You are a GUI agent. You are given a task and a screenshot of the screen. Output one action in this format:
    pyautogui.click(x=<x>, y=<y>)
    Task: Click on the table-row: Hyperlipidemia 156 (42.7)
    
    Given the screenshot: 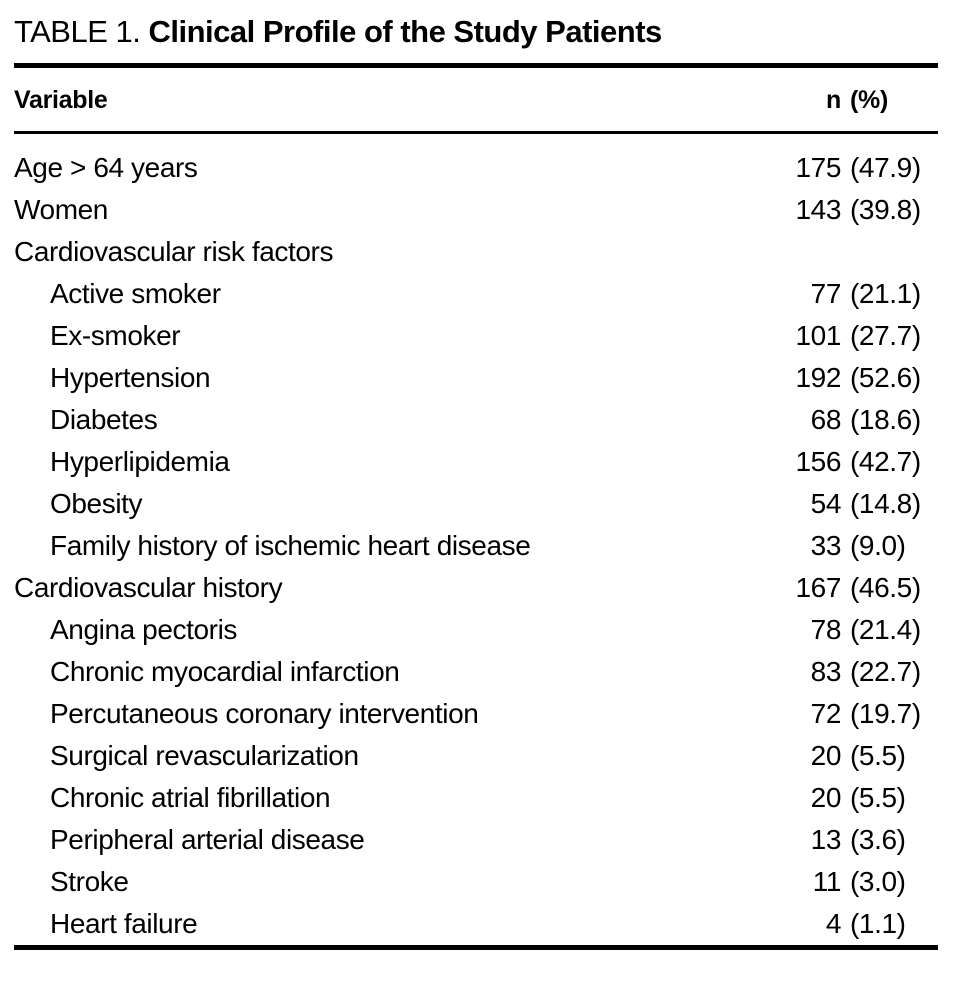 What is the action you would take?
    pyautogui.click(x=476, y=462)
    